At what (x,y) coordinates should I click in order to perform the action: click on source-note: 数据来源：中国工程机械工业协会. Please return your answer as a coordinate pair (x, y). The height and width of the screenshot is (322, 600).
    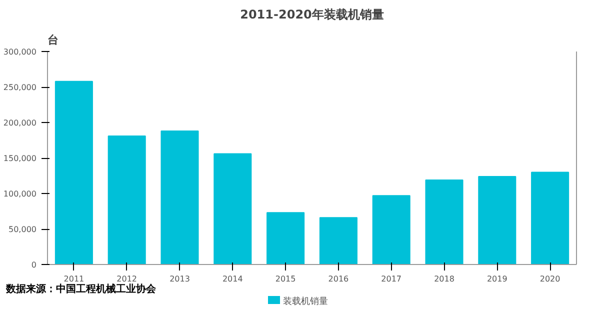
    Looking at the image, I should click on (81, 290).